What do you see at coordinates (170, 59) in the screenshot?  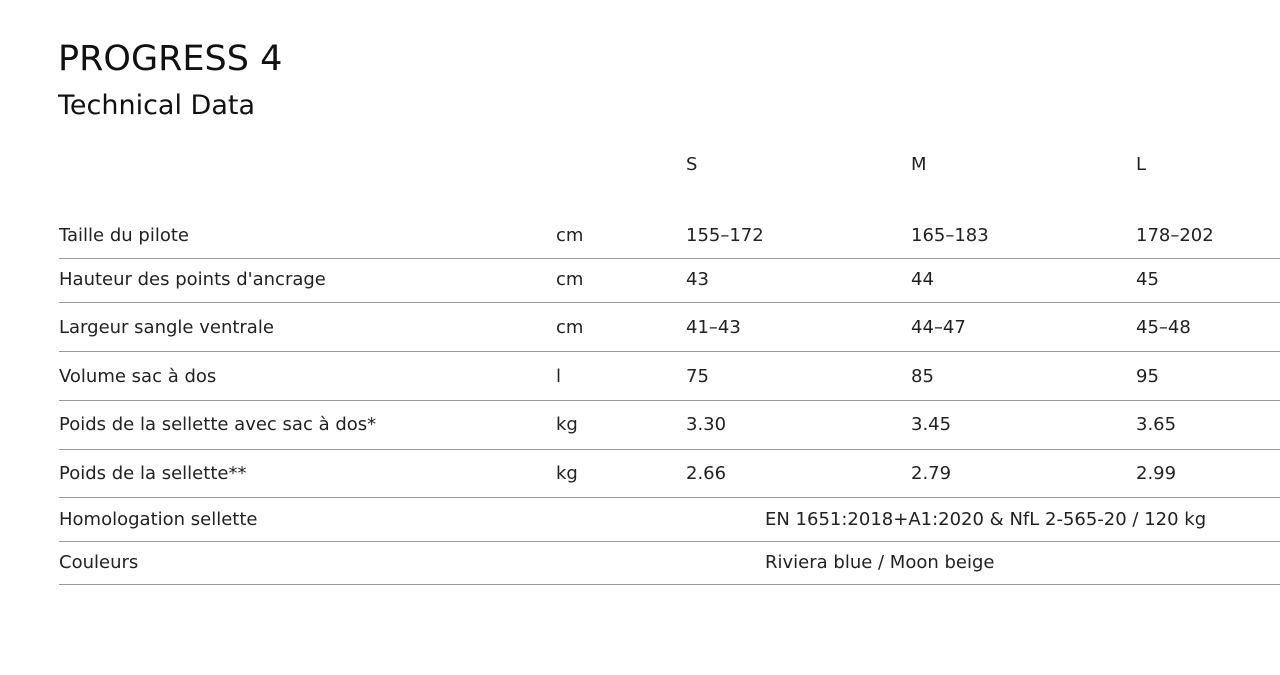 I see `title: PROGRESS 4` at bounding box center [170, 59].